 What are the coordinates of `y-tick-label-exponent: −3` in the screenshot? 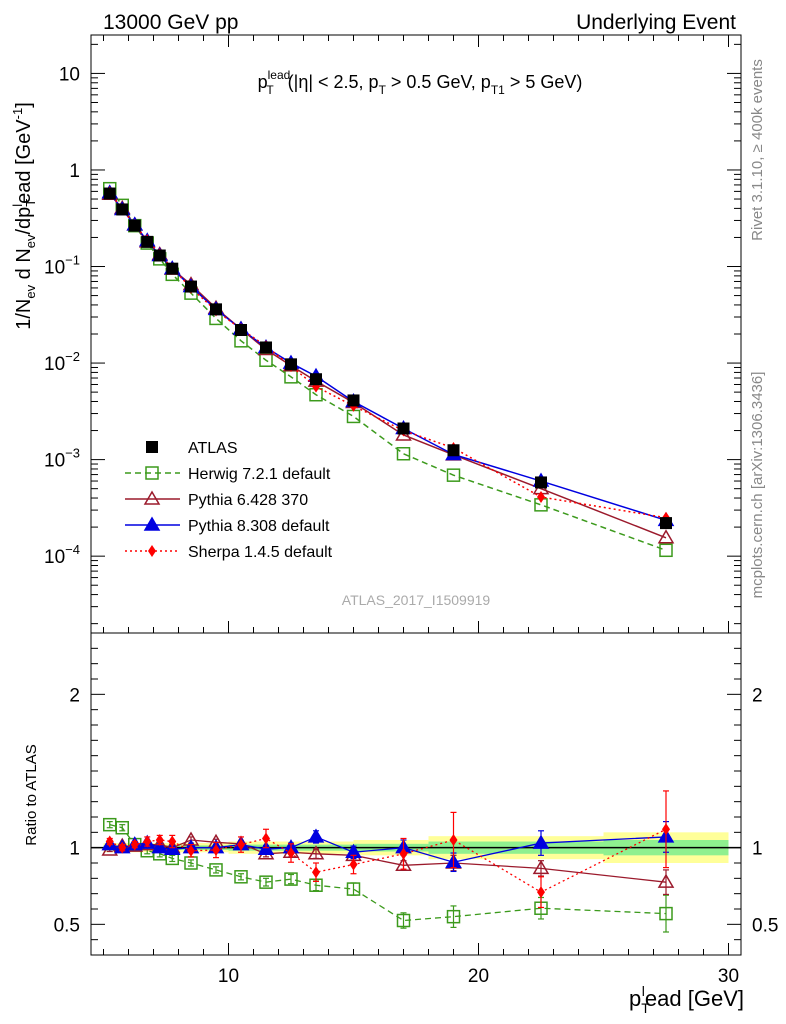 It's located at (72, 453).